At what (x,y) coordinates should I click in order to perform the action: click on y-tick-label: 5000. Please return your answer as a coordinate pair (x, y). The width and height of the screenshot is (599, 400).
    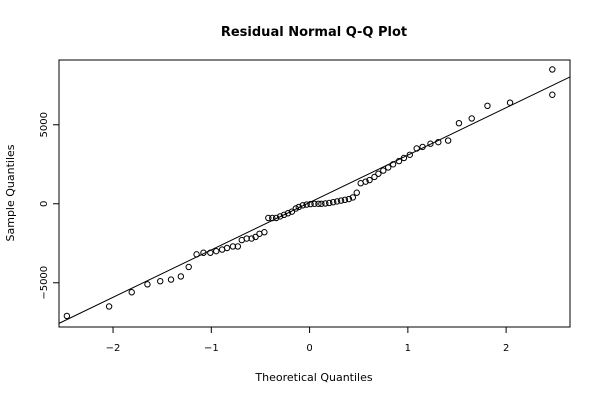
    Looking at the image, I should click on (44, 124).